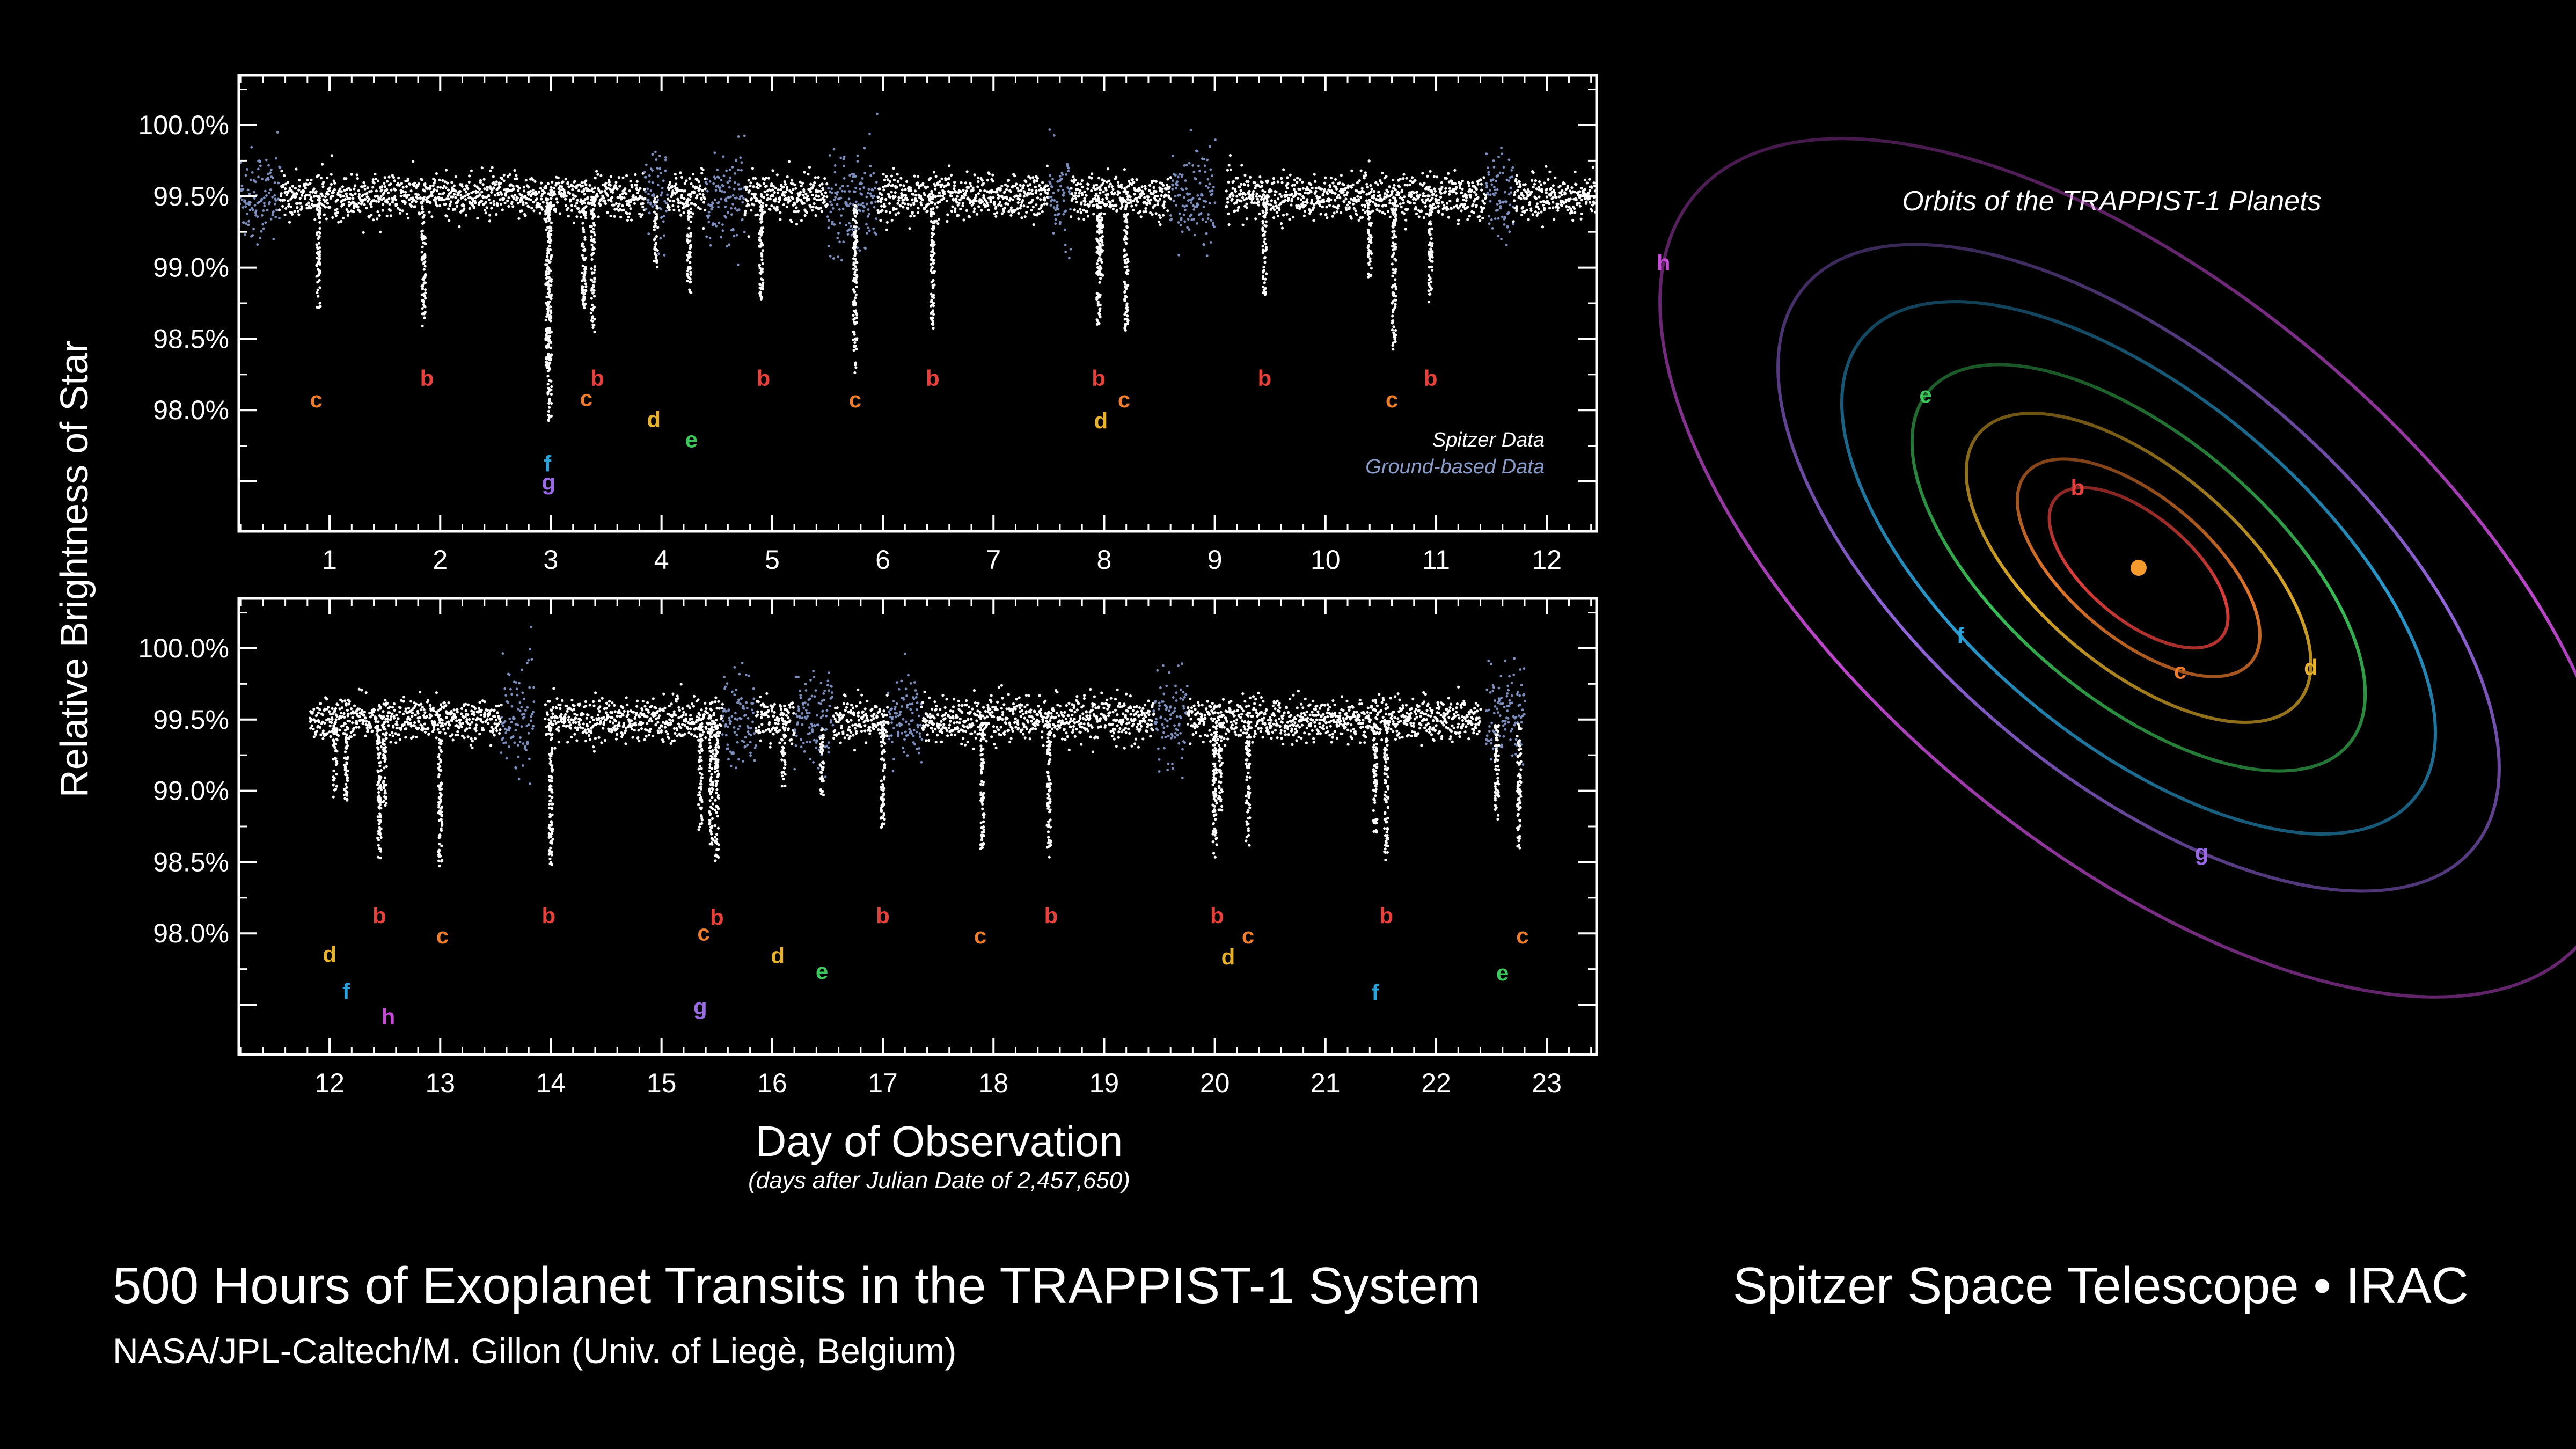 Image resolution: width=2576 pixels, height=1449 pixels. Describe the element at coordinates (548, 392) in the screenshot. I see `transit-point-g` at that location.